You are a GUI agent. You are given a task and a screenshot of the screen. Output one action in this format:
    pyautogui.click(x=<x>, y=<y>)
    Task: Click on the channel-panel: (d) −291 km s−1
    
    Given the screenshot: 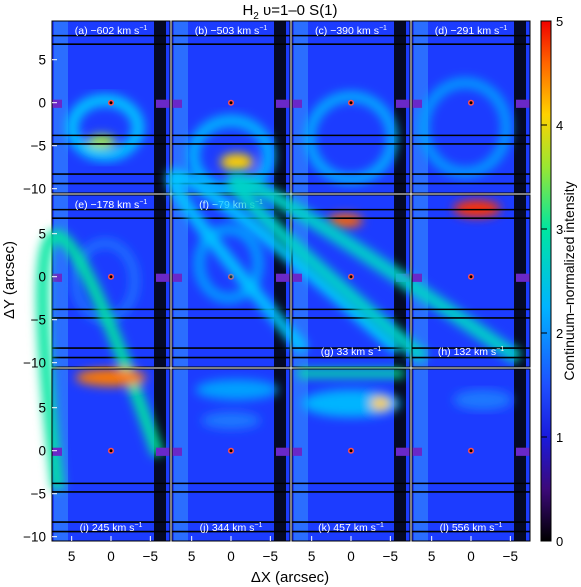 What is the action you would take?
    pyautogui.click(x=471, y=107)
    